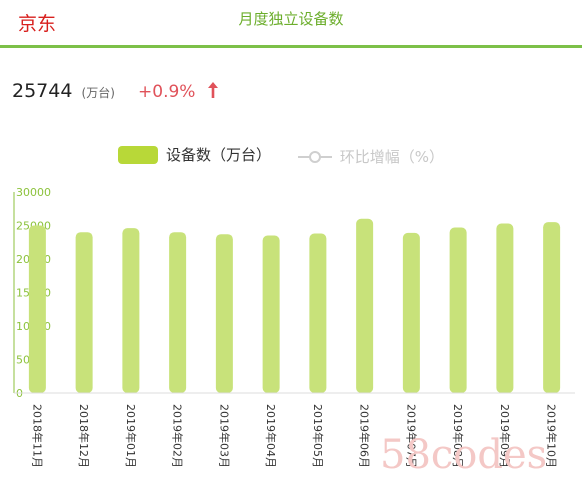 The image size is (582, 486). What do you see at coordinates (178, 436) in the screenshot?
I see `x-tick-label: 2019年02月` at bounding box center [178, 436].